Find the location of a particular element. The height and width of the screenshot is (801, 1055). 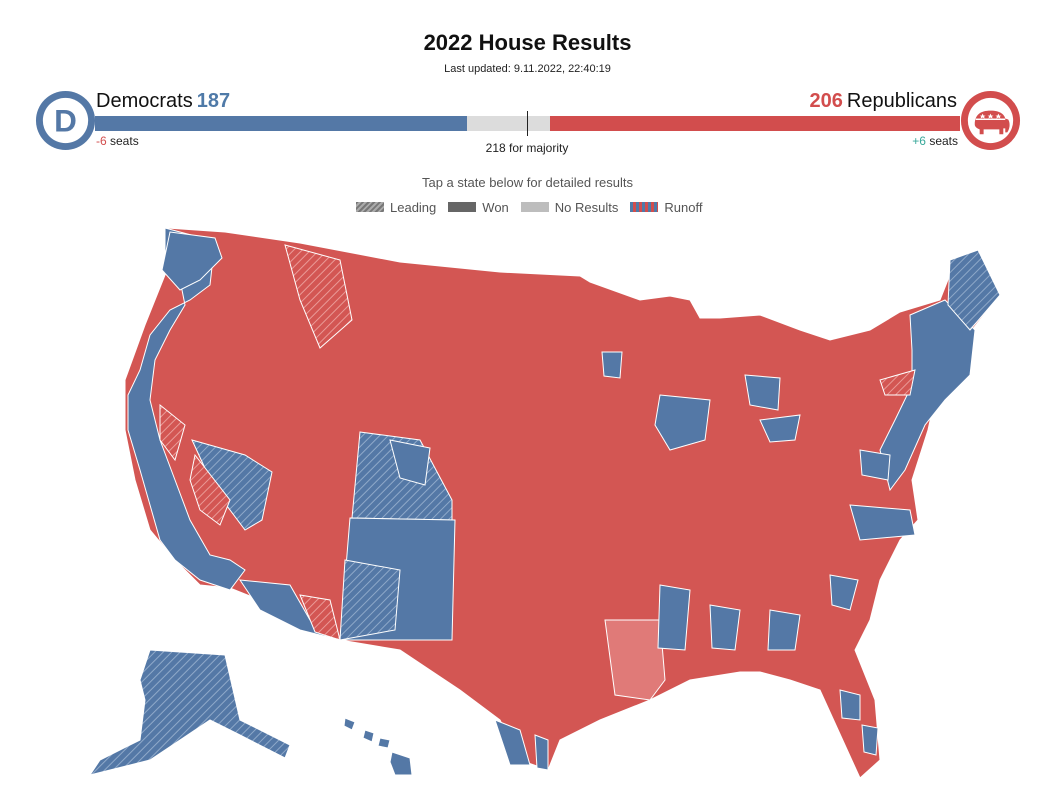

idaho-leading is located at coordinates (318, 296).